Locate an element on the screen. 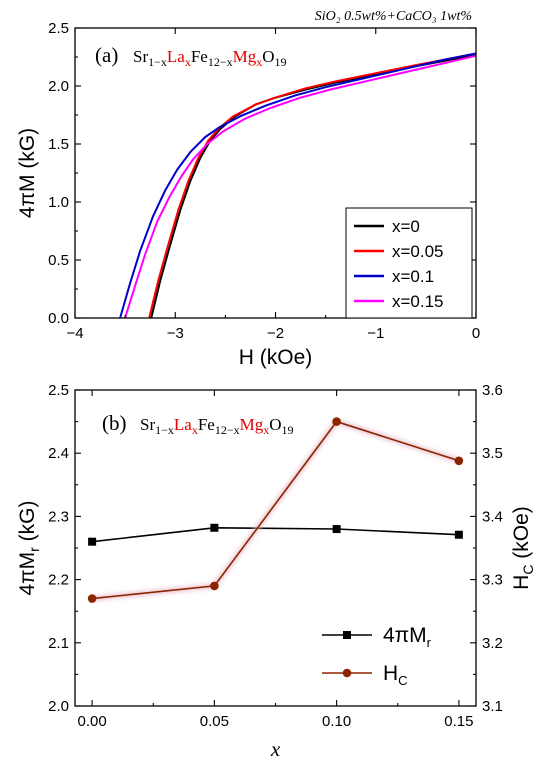 This screenshot has height=767, width=550. legend-label: x=0.1 is located at coordinates (413, 276).